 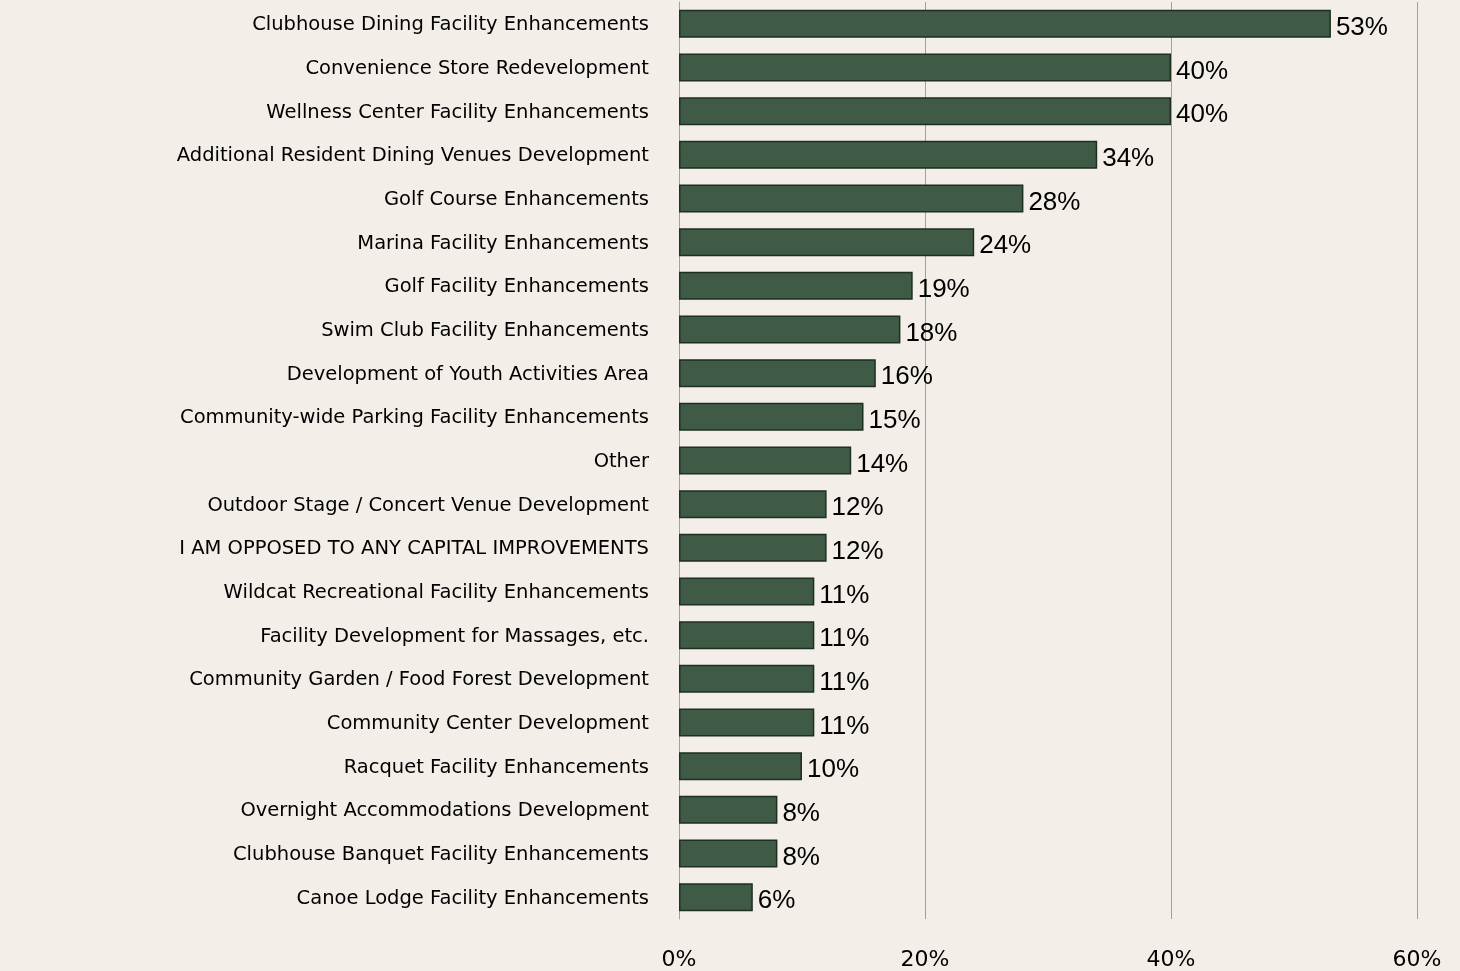 I want to click on x-tick-label: 20%, so click(x=925, y=958).